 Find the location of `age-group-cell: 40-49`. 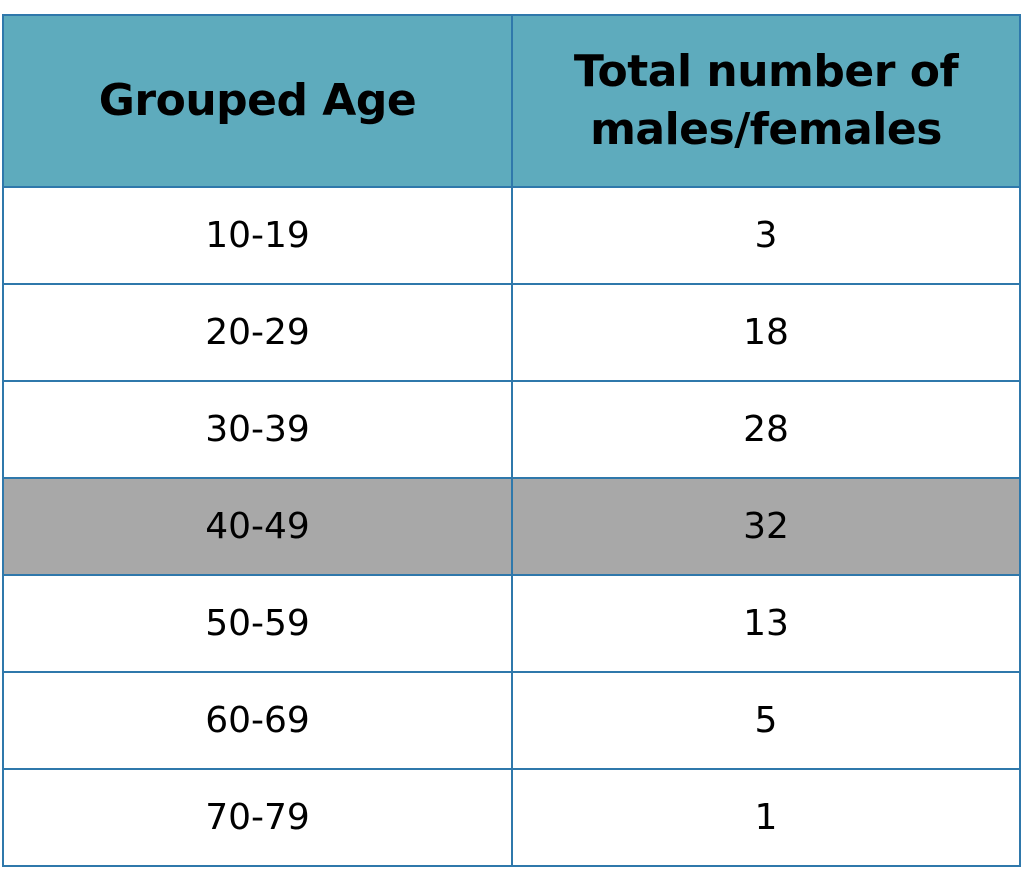

age-group-cell: 40-49 is located at coordinates (257, 526).